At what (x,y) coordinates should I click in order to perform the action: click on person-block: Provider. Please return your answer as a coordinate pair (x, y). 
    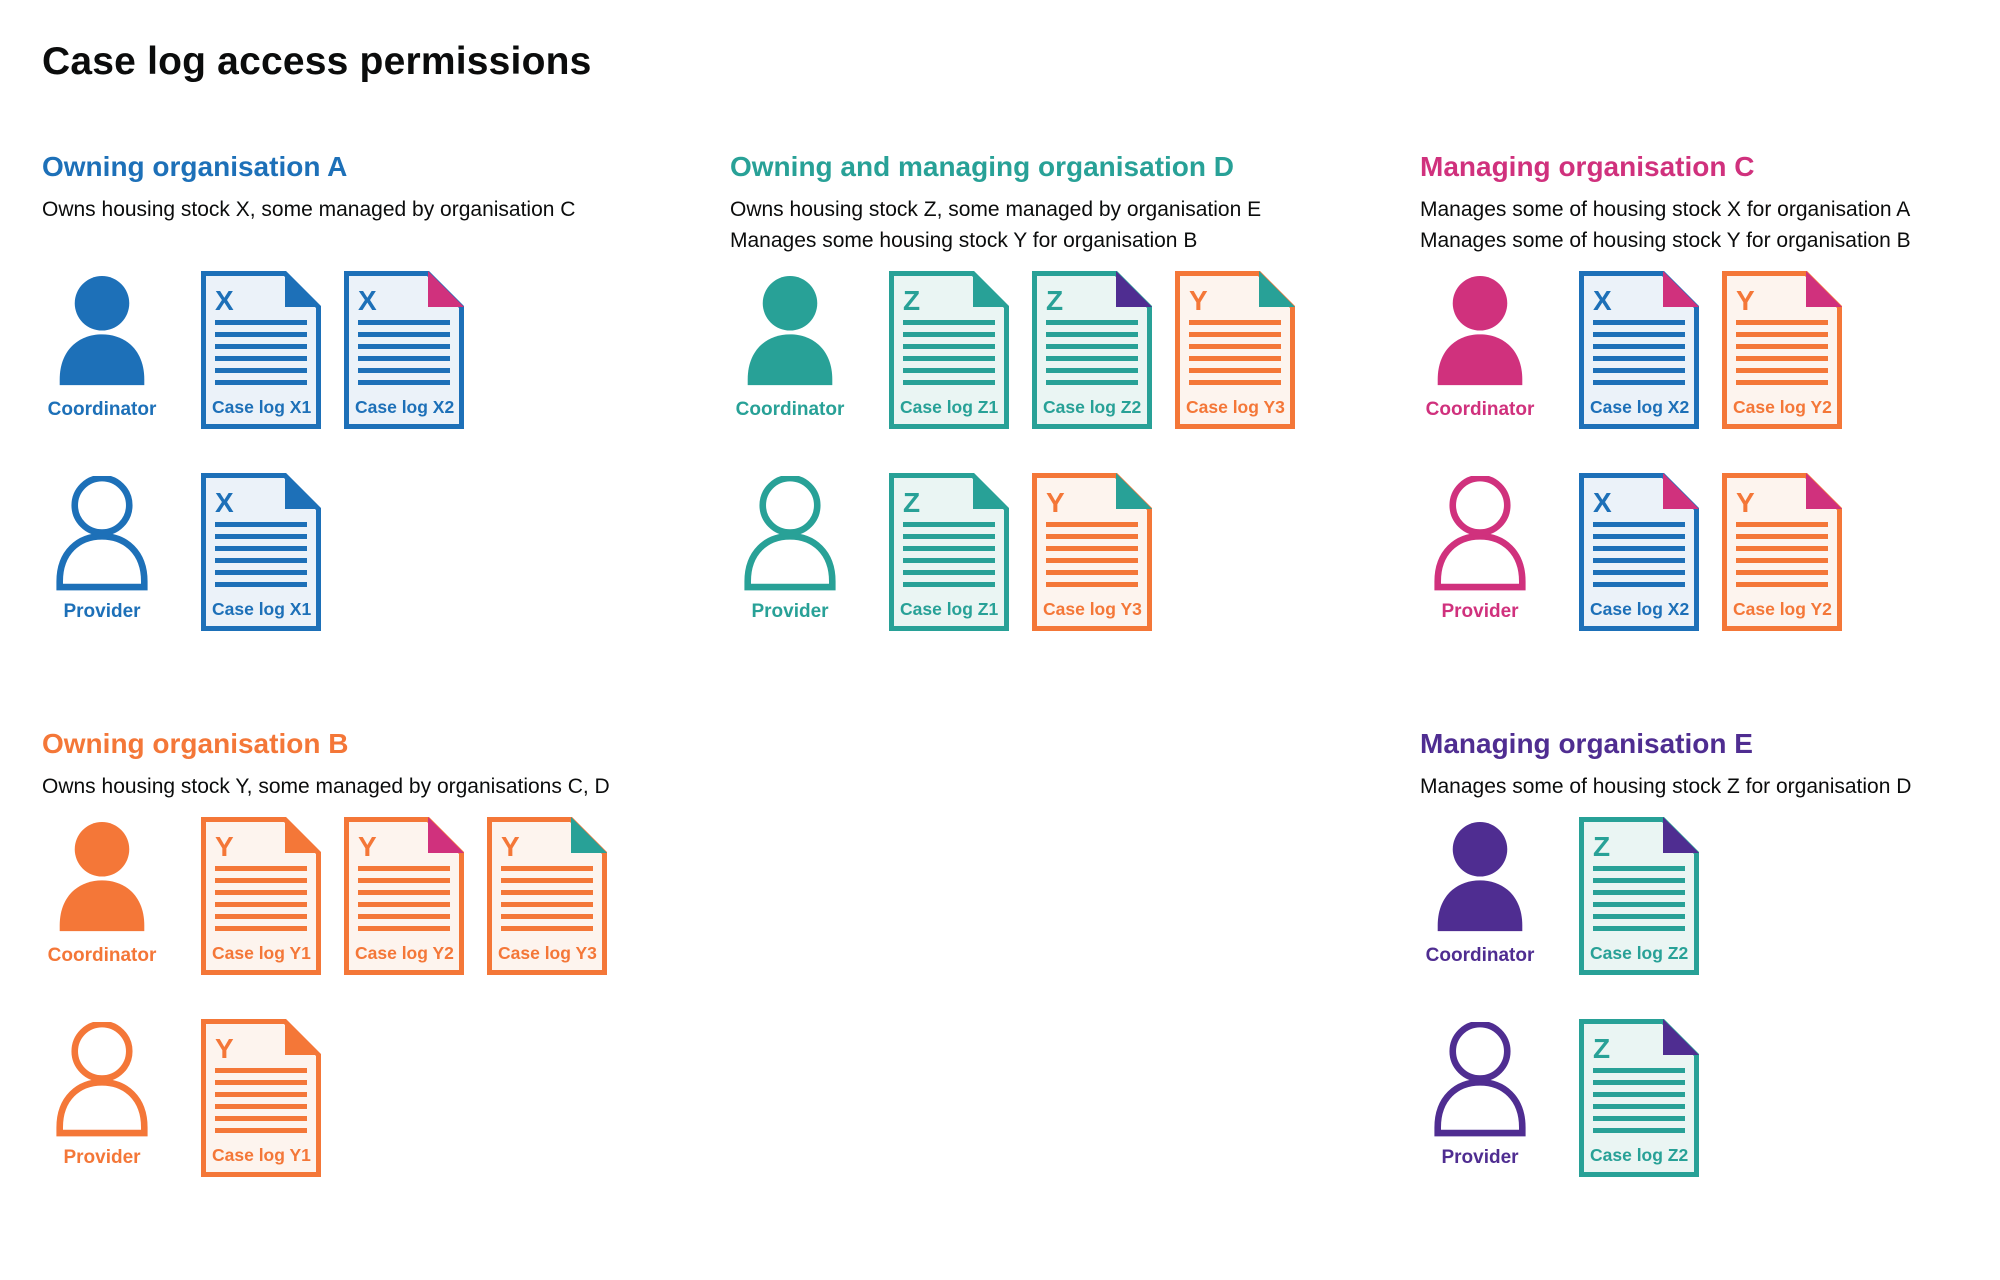
    Looking at the image, I should click on (102, 547).